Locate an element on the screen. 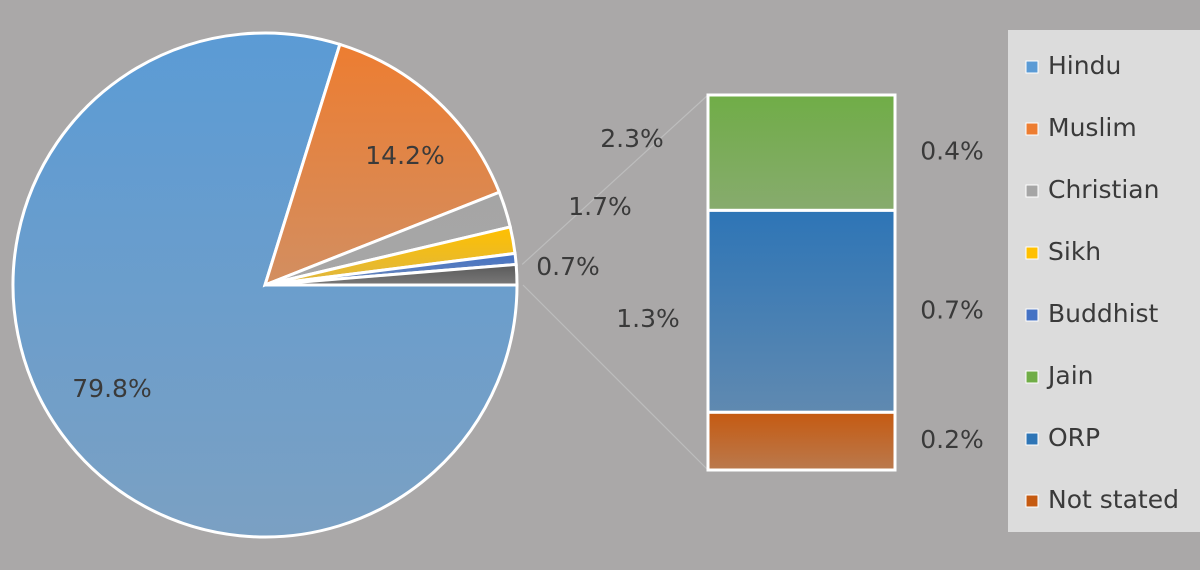 Image resolution: width=1200 pixels, height=570 pixels. legend-label: Jain is located at coordinates (1069, 375).